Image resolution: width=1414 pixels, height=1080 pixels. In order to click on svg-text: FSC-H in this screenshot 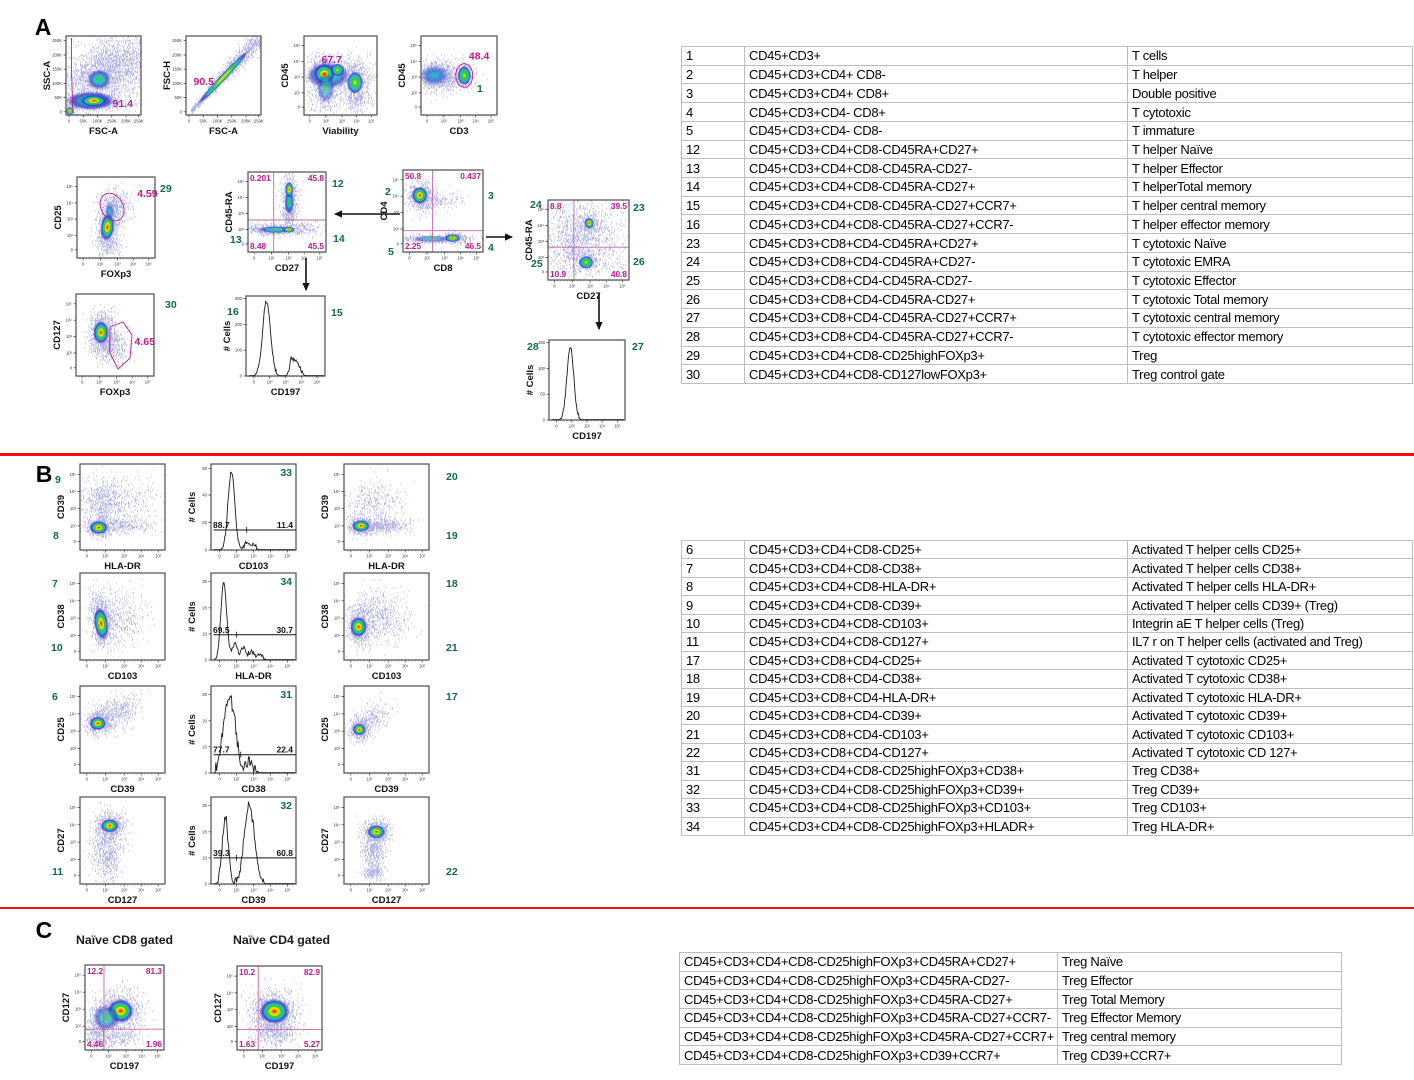, I will do `click(167, 75)`.